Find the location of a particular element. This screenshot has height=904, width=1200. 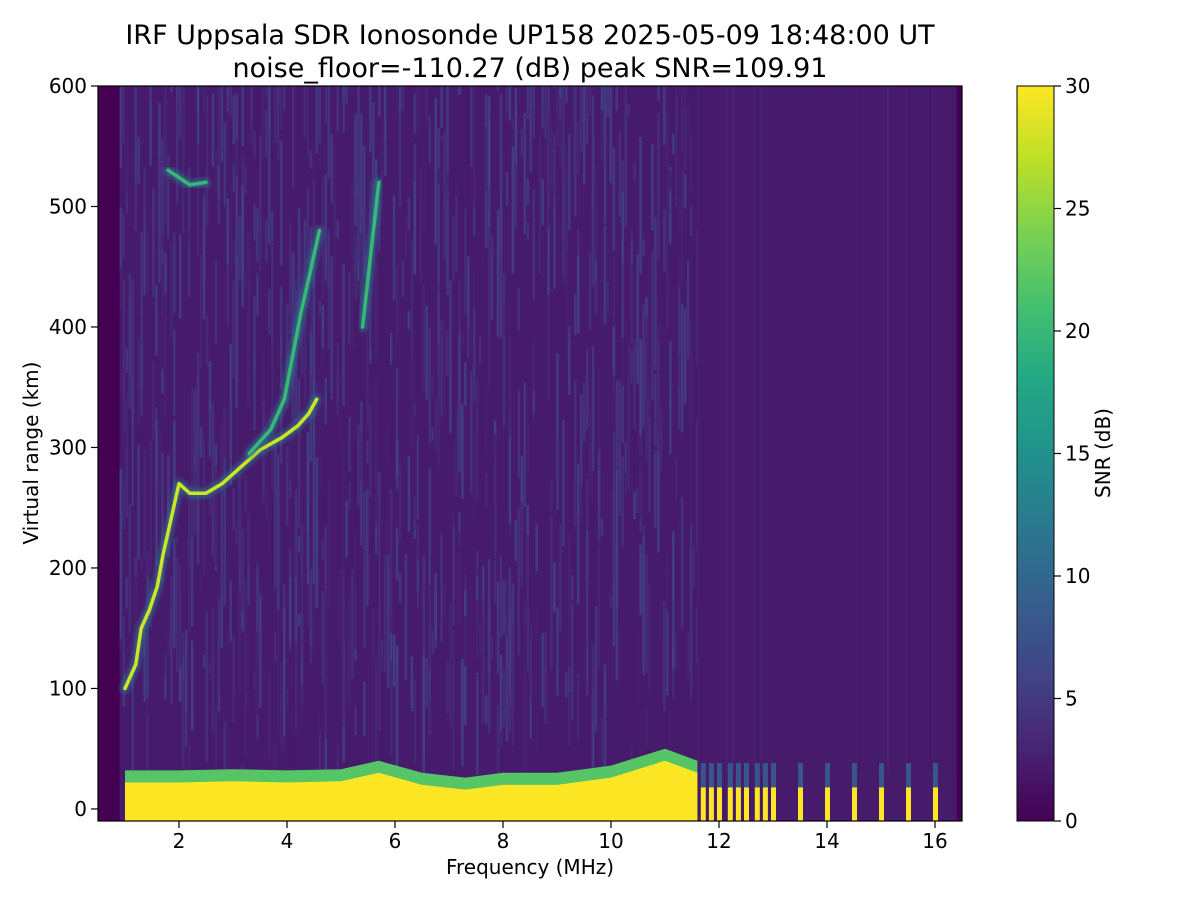

hf-spike-fringe is located at coordinates (935, 775).